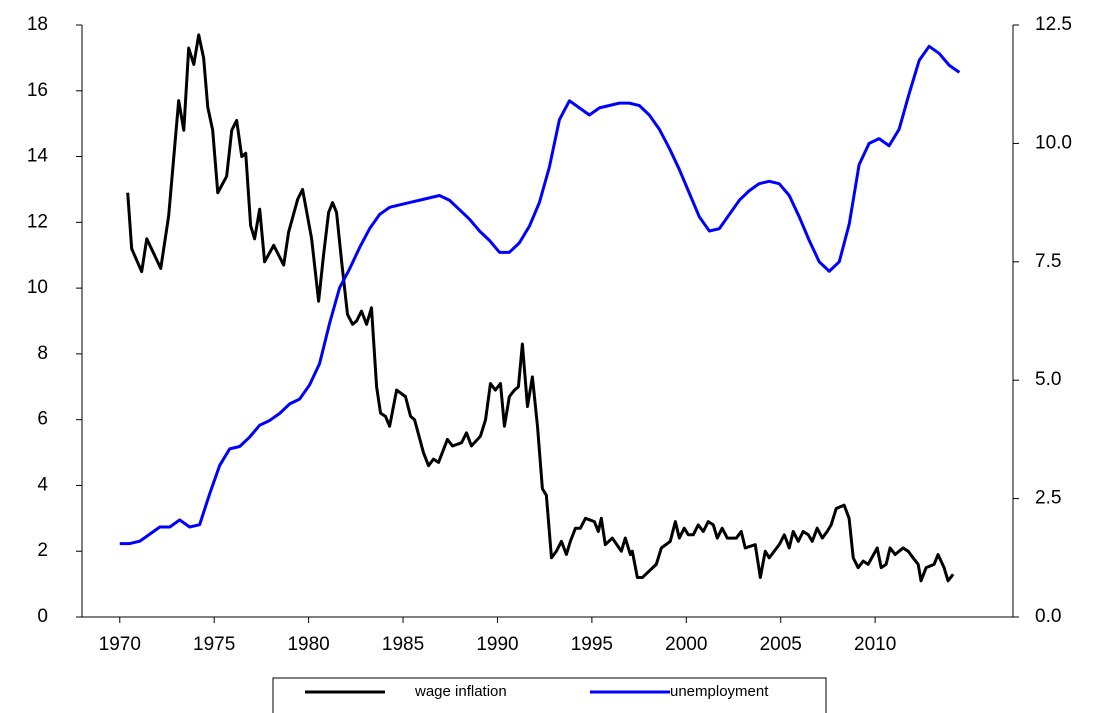  I want to click on x-tick-label: 1980, so click(308, 644).